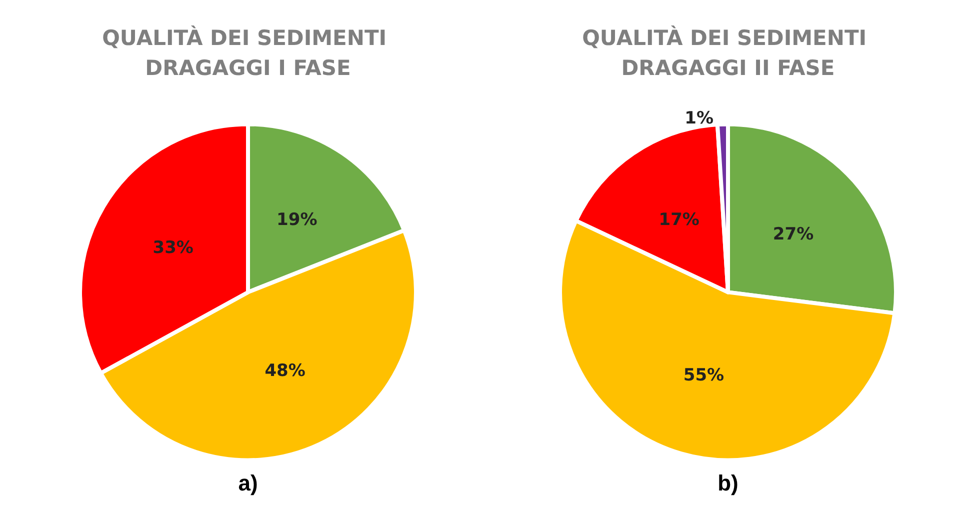 The height and width of the screenshot is (507, 976). I want to click on data-label: 33%, so click(173, 248).